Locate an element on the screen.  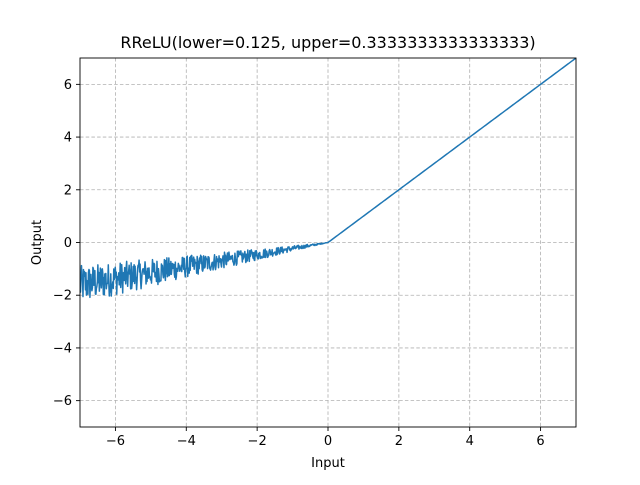
x-axis-label: Input is located at coordinates (328, 463).